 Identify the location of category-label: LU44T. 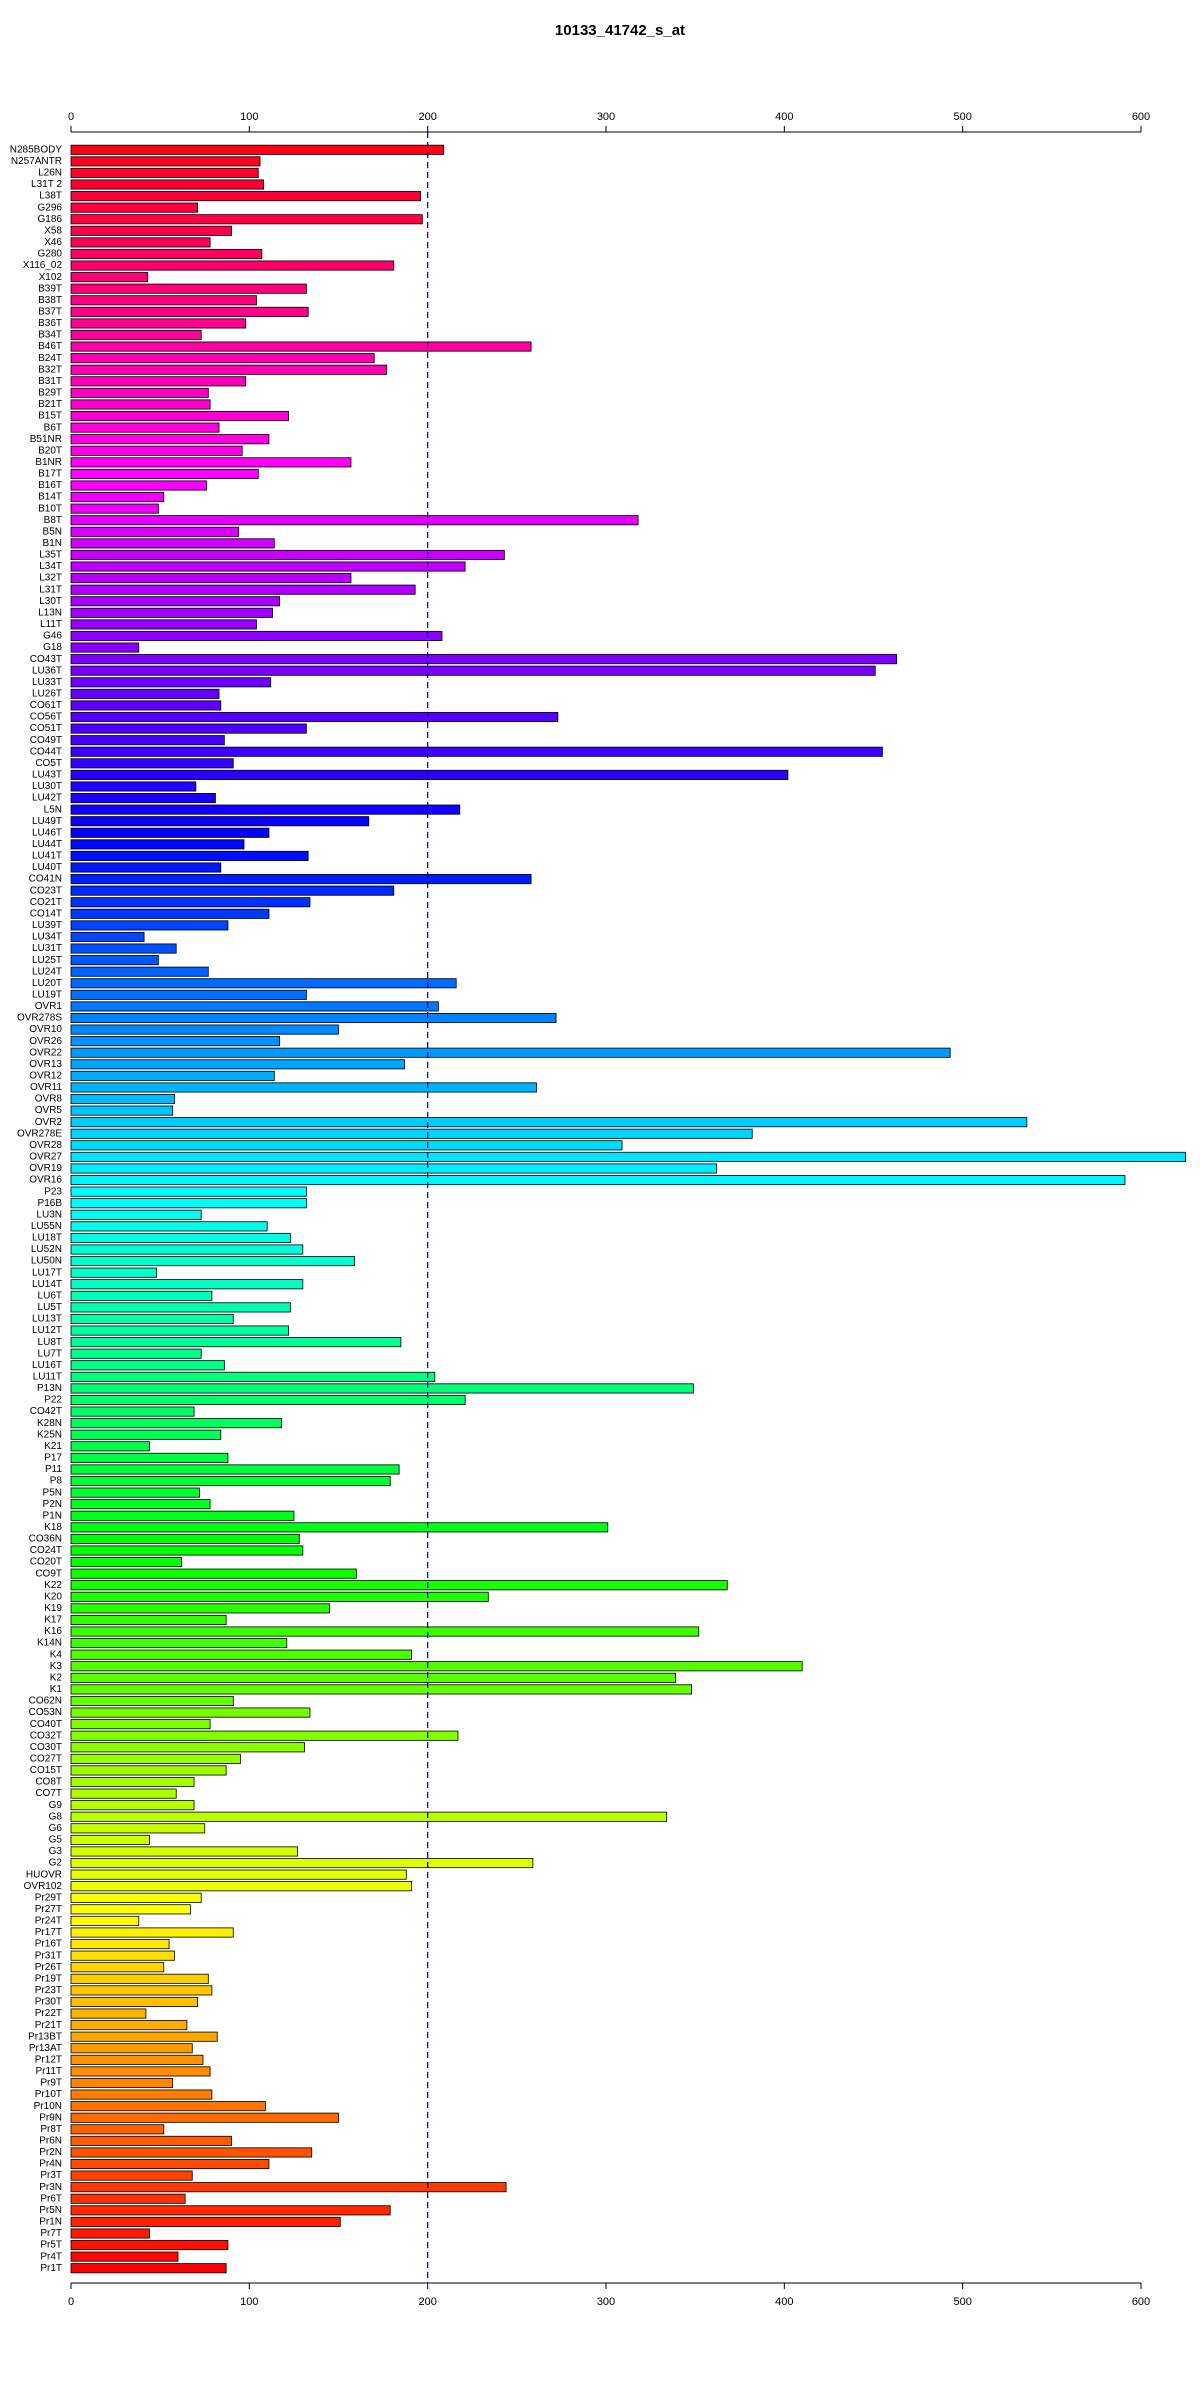
(47, 844).